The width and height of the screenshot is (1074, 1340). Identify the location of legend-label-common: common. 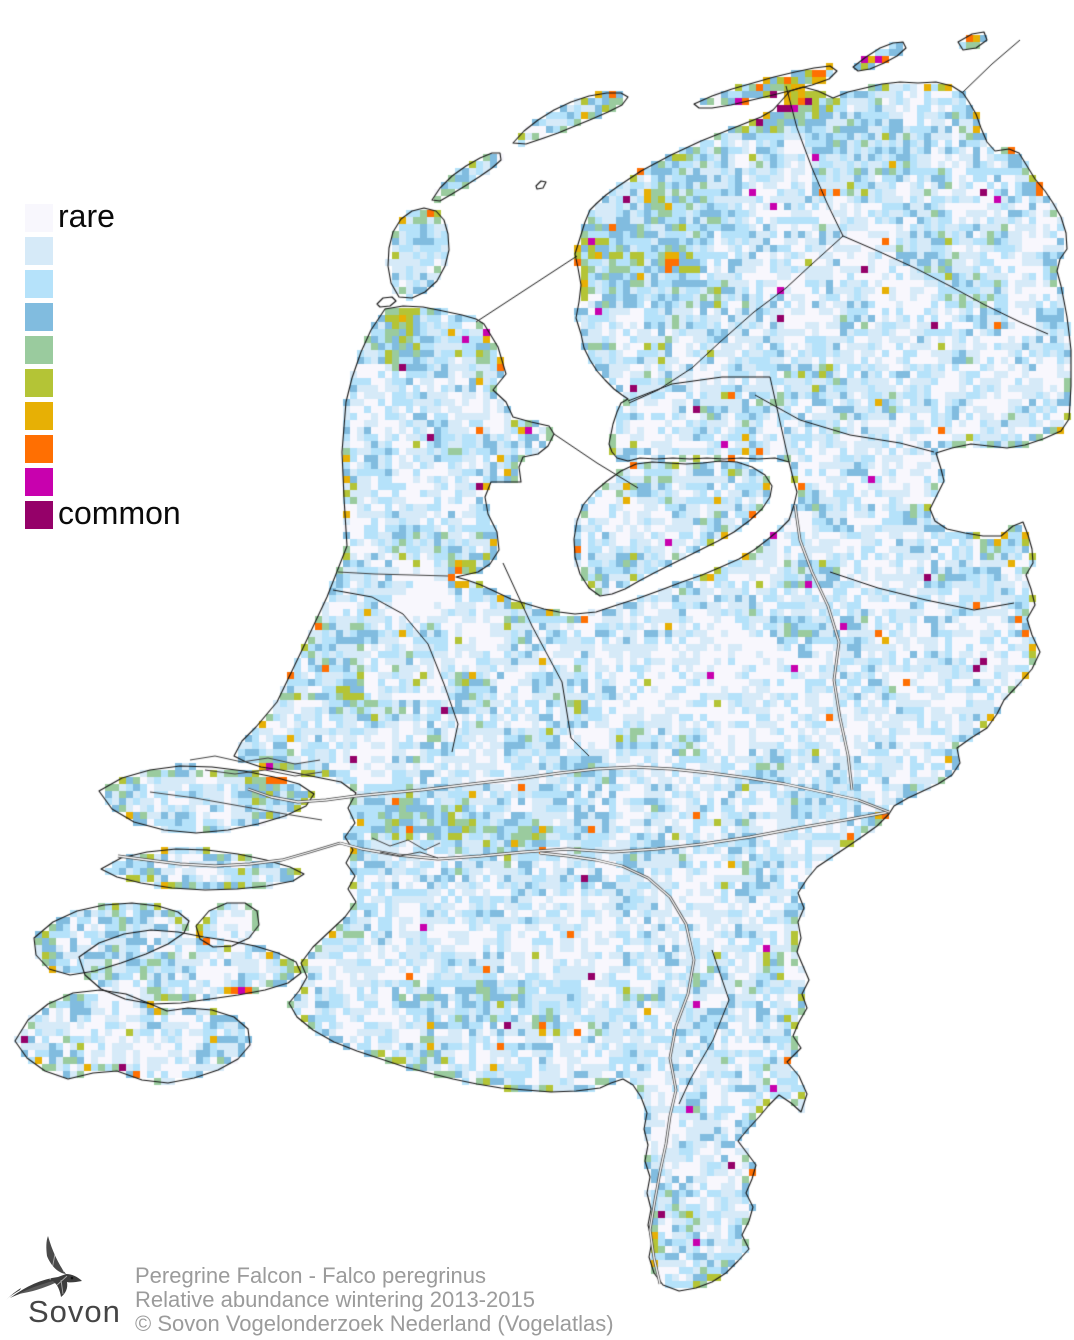
(119, 513).